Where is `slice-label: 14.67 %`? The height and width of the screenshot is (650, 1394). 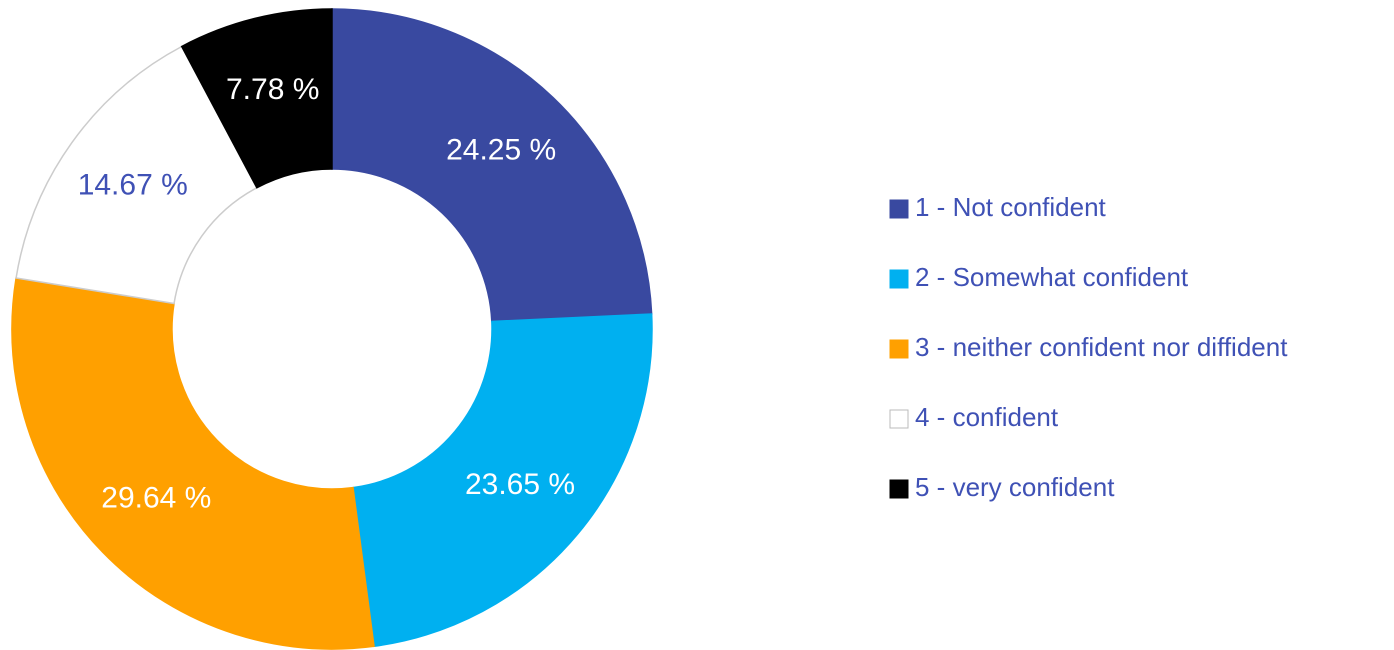
slice-label: 14.67 % is located at coordinates (133, 184).